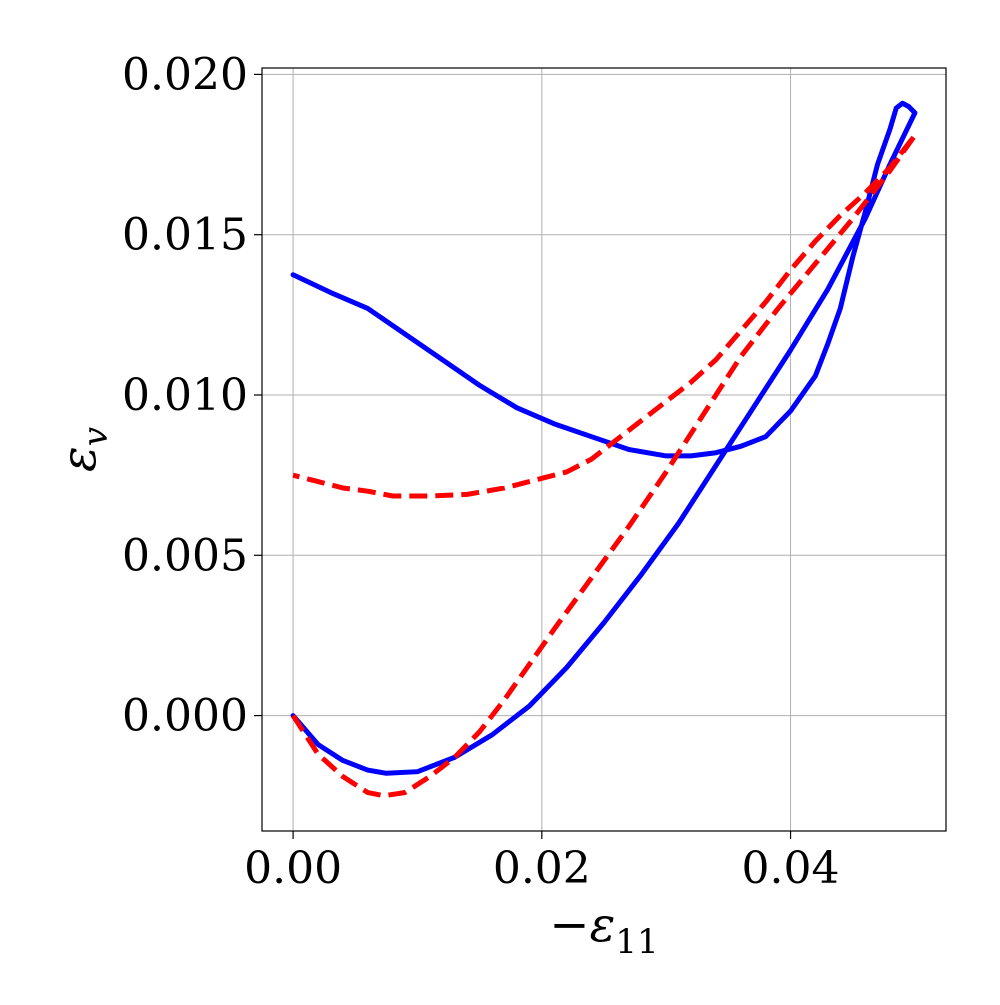 The width and height of the screenshot is (1000, 1005). I want to click on y-tick-label: 0.020, so click(185, 74).